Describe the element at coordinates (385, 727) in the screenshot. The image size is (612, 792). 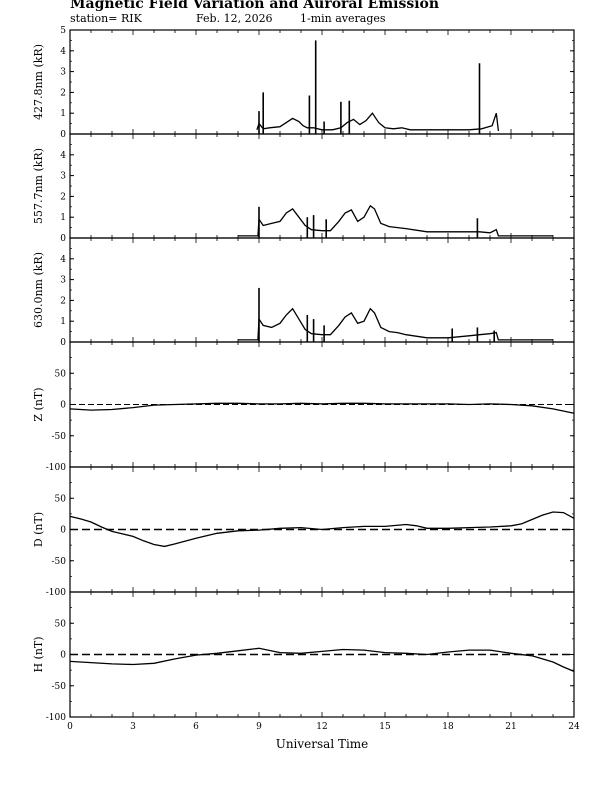
I see `x-tick-label: 15` at that location.